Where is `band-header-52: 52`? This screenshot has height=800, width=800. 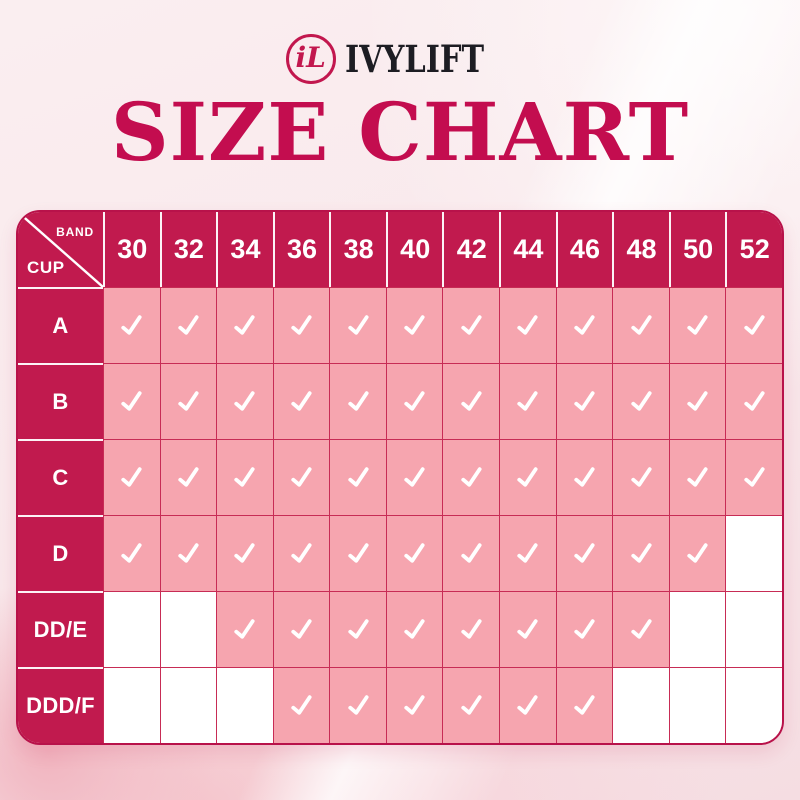
band-header-52: 52 is located at coordinates (753, 249).